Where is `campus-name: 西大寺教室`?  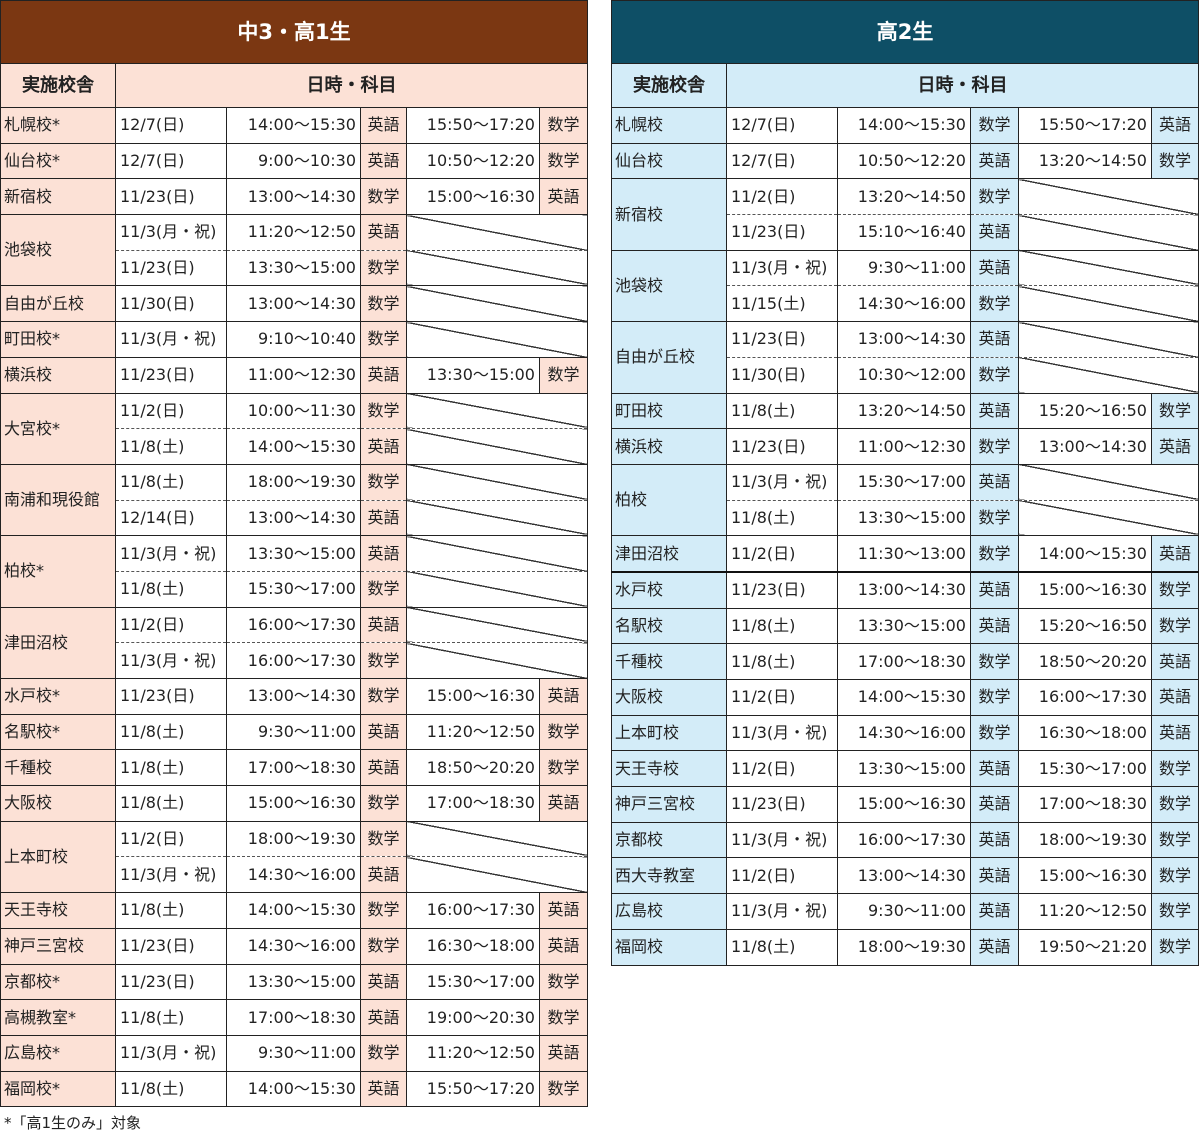
campus-name: 西大寺教室 is located at coordinates (669, 876).